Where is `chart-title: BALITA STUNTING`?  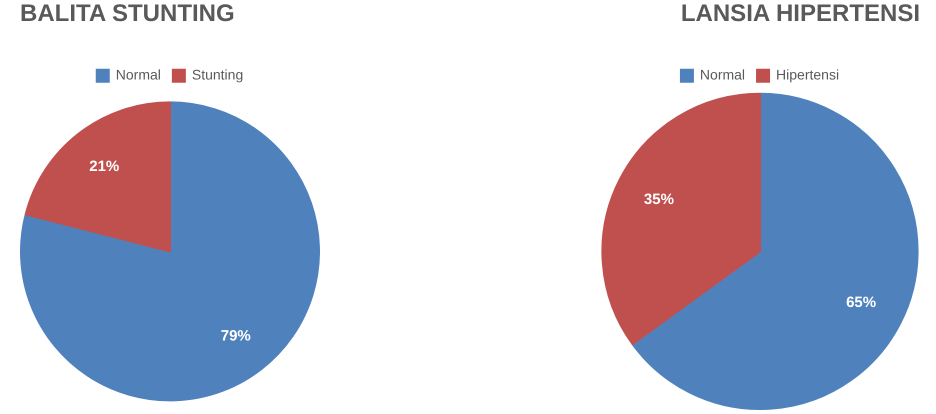 chart-title: BALITA STUNTING is located at coordinates (127, 14).